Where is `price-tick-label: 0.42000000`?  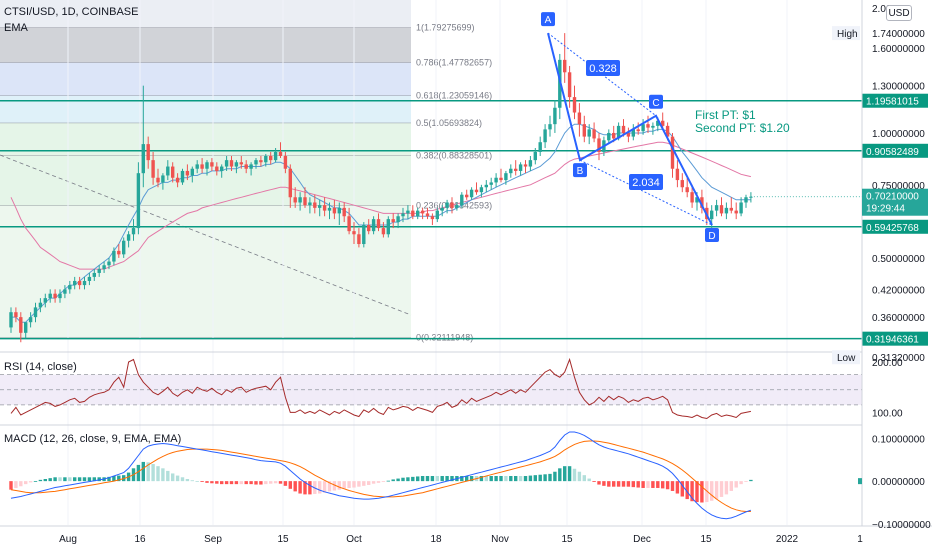
price-tick-label: 0.42000000 is located at coordinates (898, 290).